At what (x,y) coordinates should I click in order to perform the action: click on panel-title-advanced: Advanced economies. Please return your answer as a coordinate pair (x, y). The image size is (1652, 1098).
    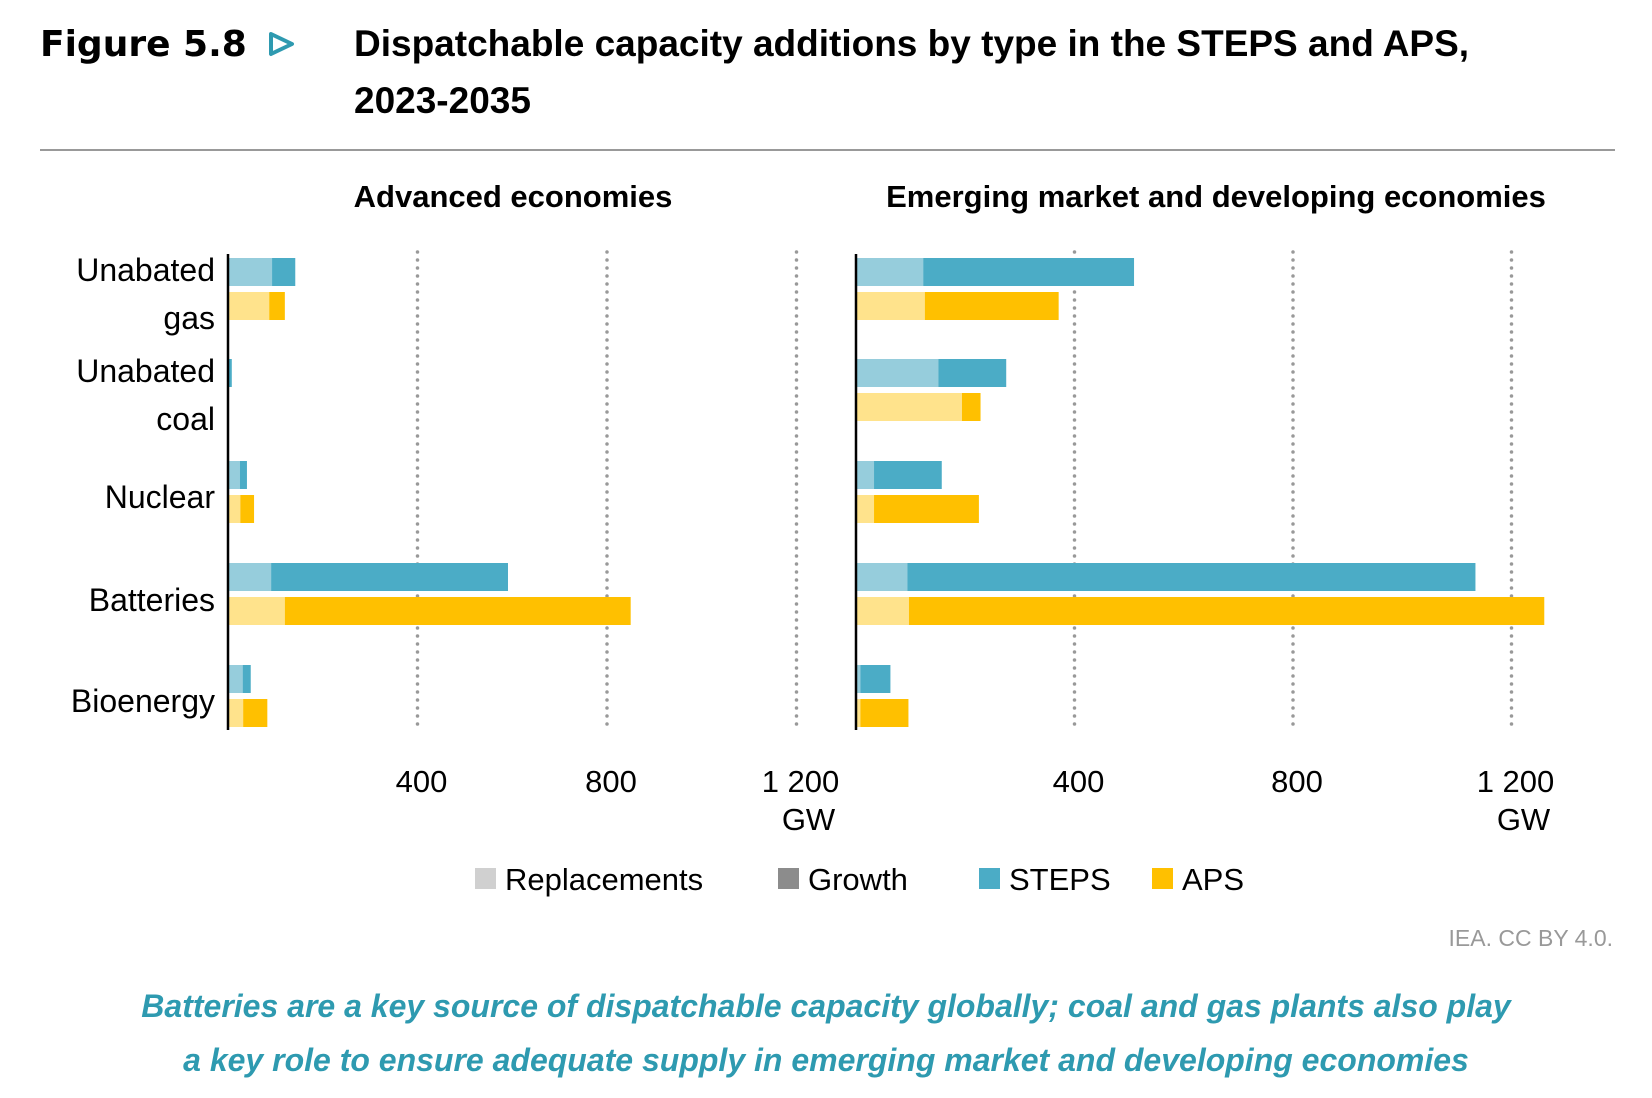
    Looking at the image, I should click on (513, 196).